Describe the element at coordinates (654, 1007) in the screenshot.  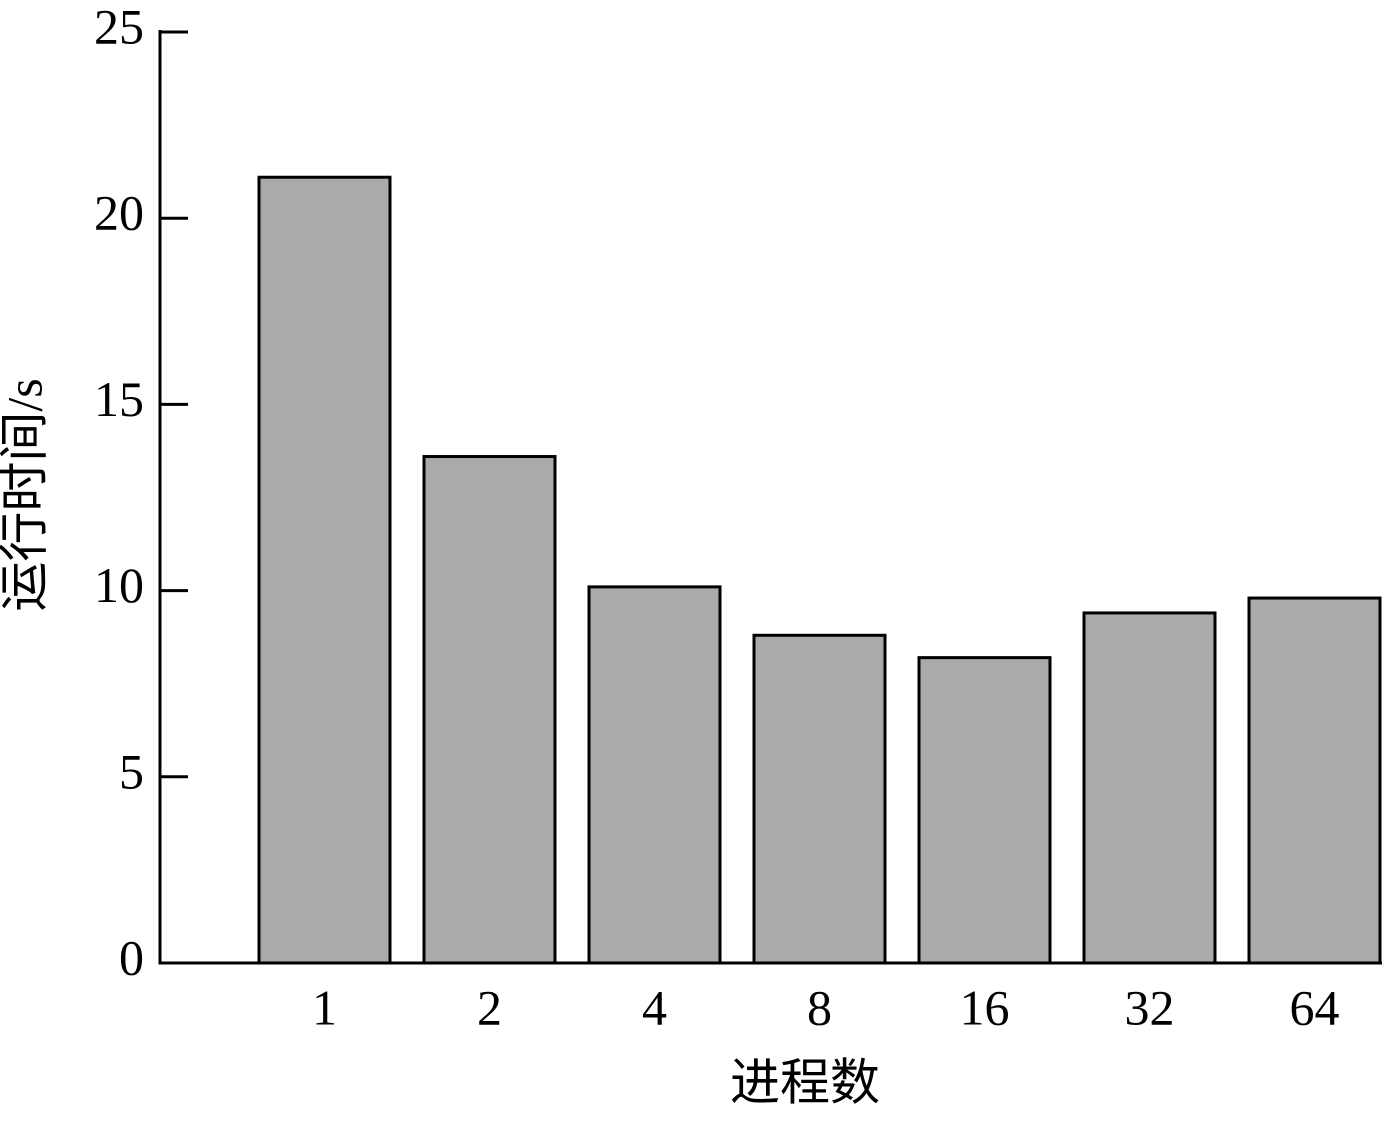
I see `x-tick-label: 4` at that location.